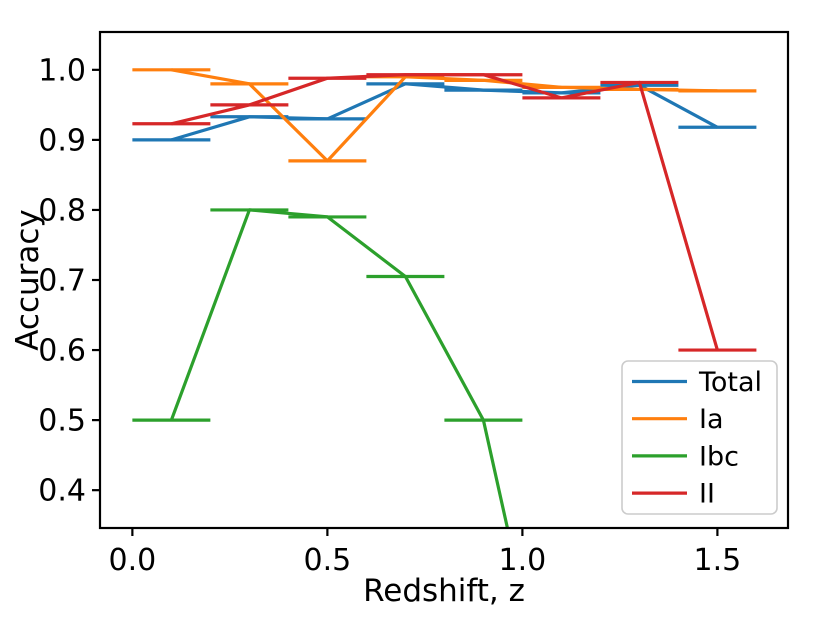 The image size is (830, 623). Describe the element at coordinates (133, 560) in the screenshot. I see `x-tick-label: 0.0` at that location.